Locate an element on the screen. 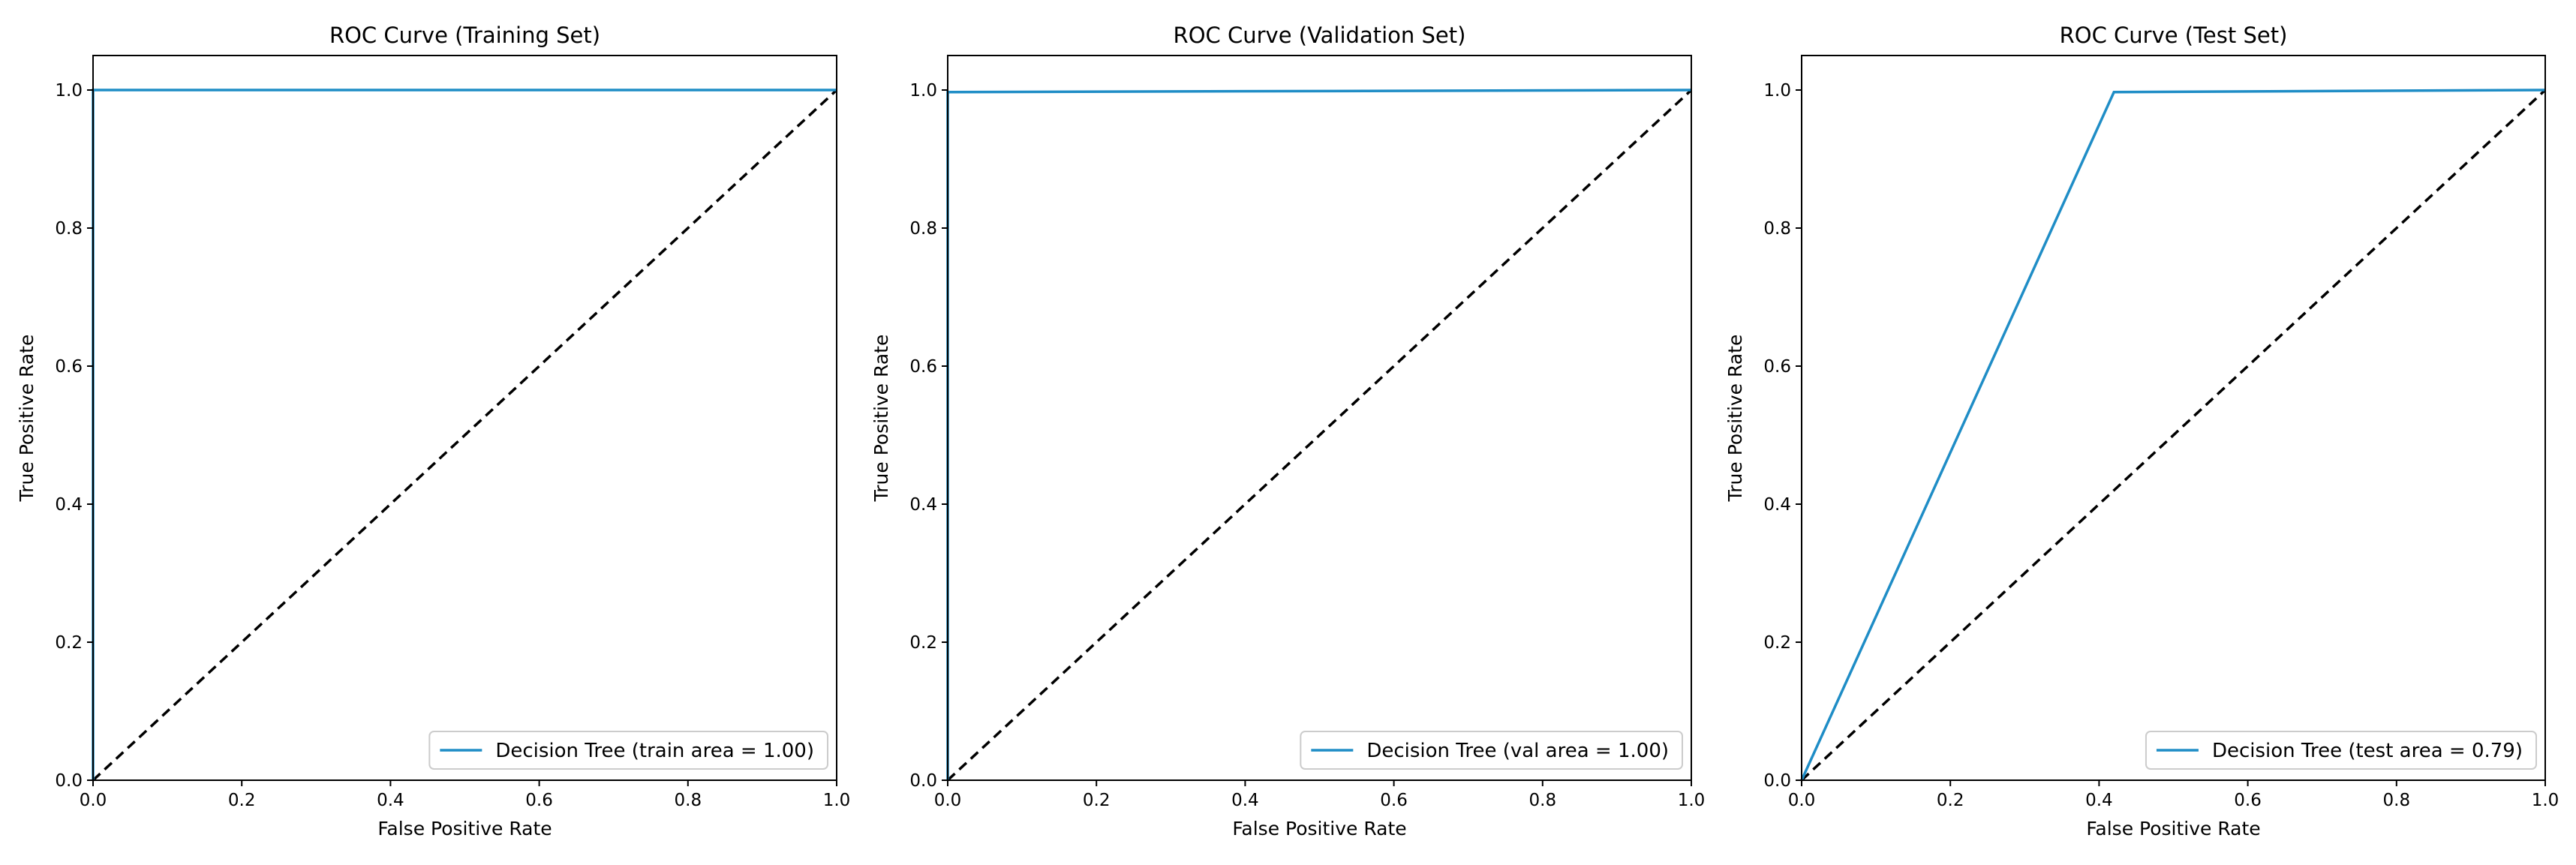 Image resolution: width=2576 pixels, height=865 pixels. chart-title: ROC Curve (Training Set) is located at coordinates (464, 35).